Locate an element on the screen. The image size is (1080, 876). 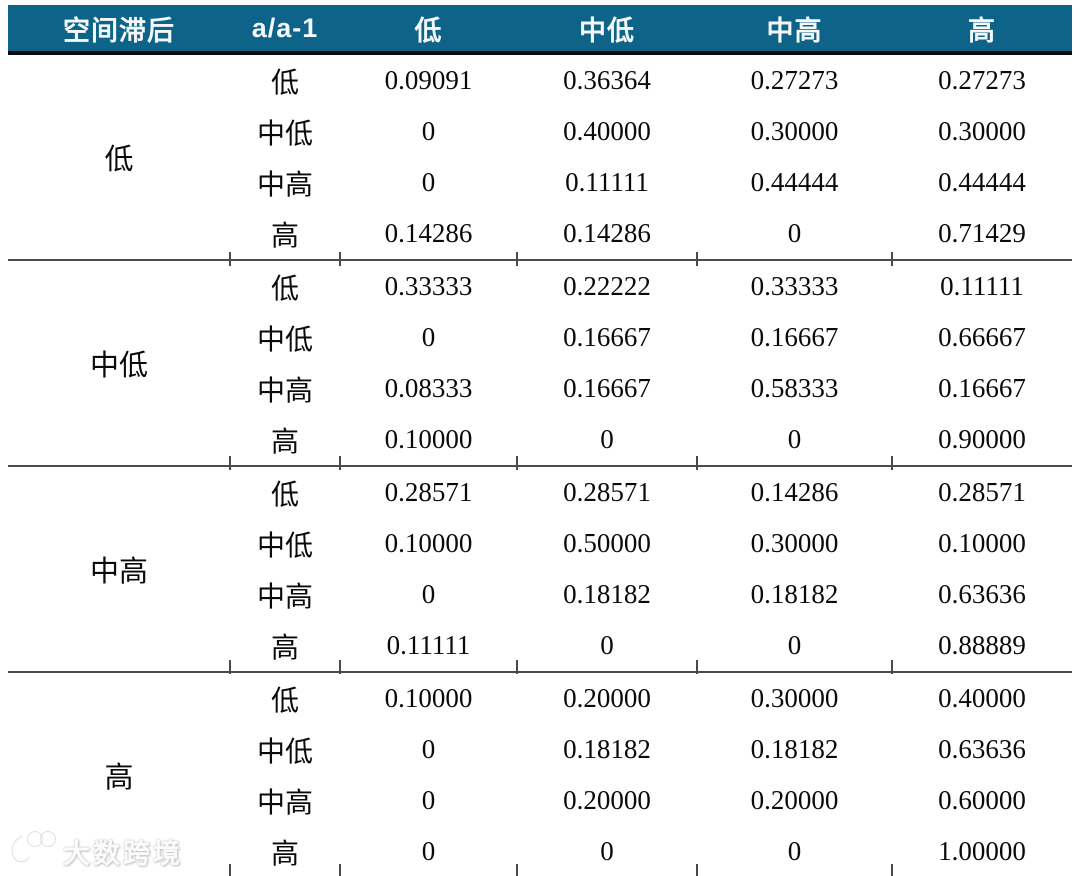
group-label: 低 is located at coordinates (119, 160).